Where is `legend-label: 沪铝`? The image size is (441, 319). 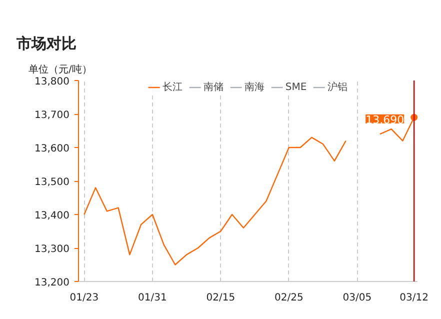
legend-label: 沪铝 is located at coordinates (338, 87).